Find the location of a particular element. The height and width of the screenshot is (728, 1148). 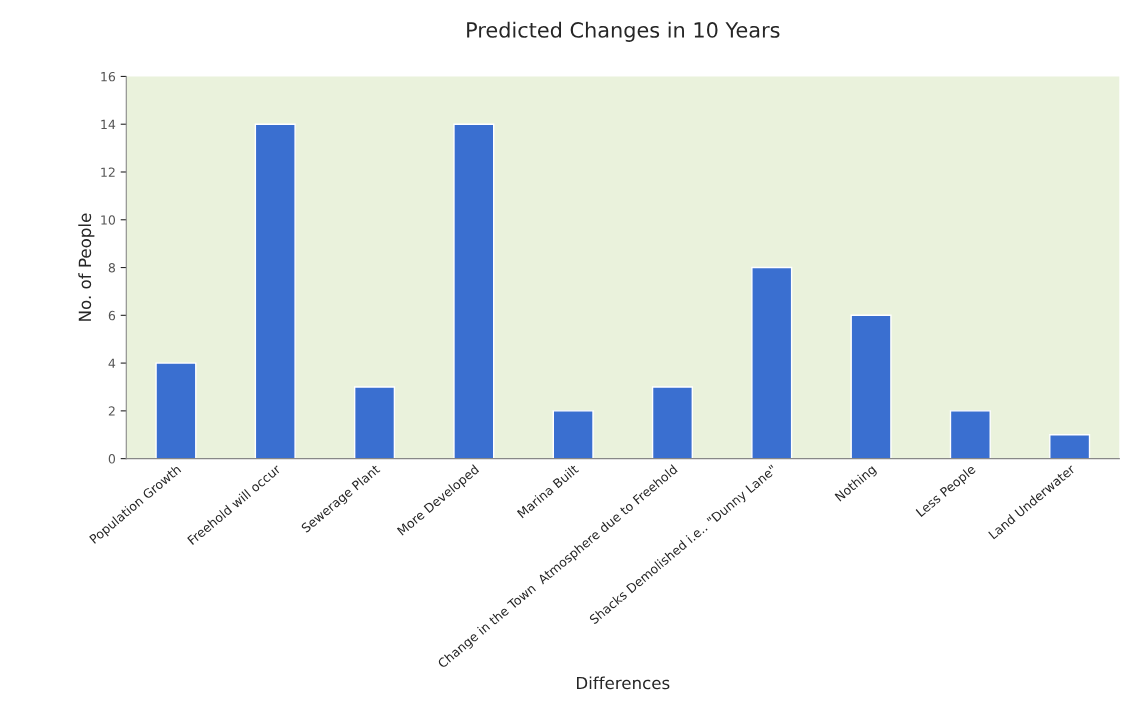

y-tick-label: 4 is located at coordinates (112, 363).